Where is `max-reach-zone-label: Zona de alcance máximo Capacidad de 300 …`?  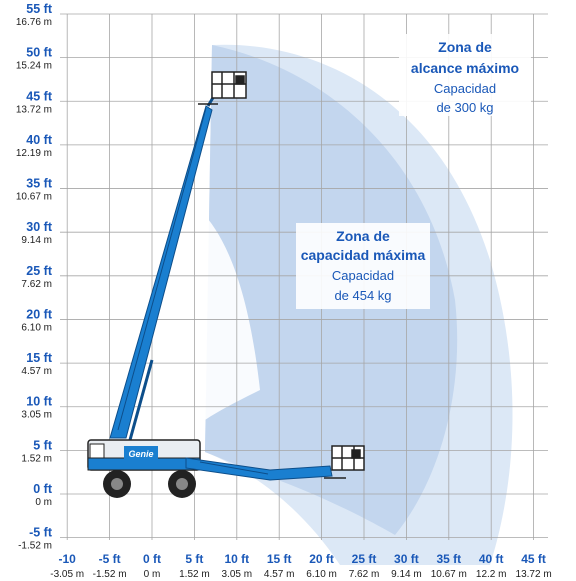 max-reach-zone-label: Zona de alcance máximo Capacidad de 300 … is located at coordinates (465, 75).